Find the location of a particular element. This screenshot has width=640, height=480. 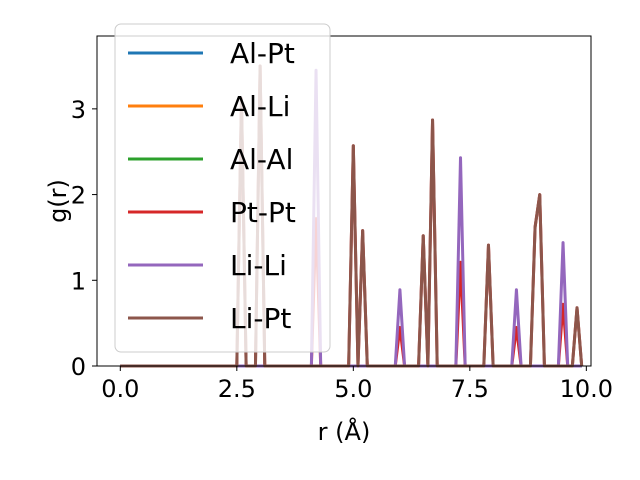

legend-label-li-li: Li-Li is located at coordinates (258, 265).